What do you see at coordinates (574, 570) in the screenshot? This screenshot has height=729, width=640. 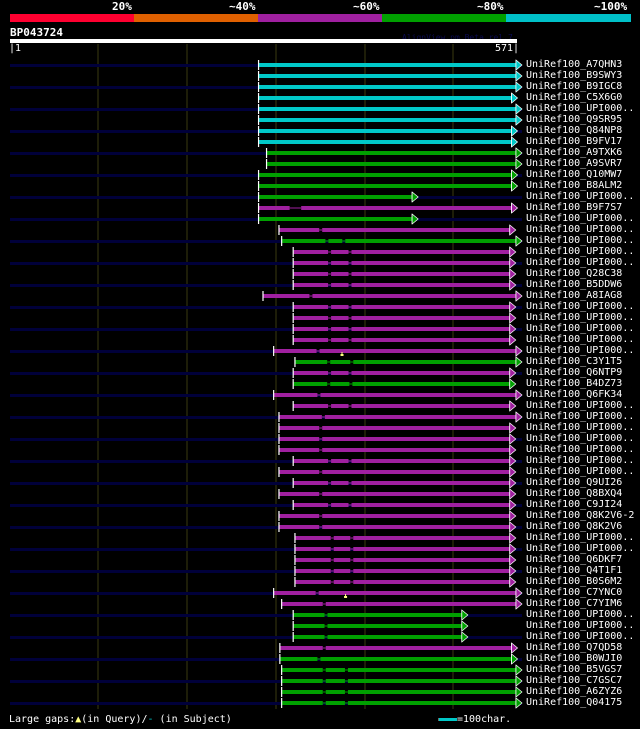 I see `hit-label: UniRef100_Q4T1F1` at bounding box center [574, 570].